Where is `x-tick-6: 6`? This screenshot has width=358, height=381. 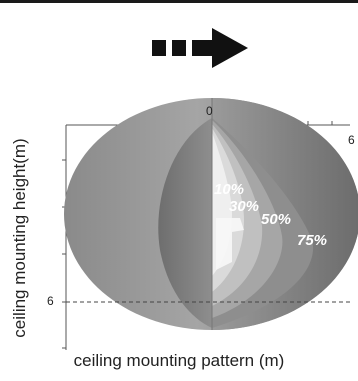
x-tick-6: 6 is located at coordinates (351, 140).